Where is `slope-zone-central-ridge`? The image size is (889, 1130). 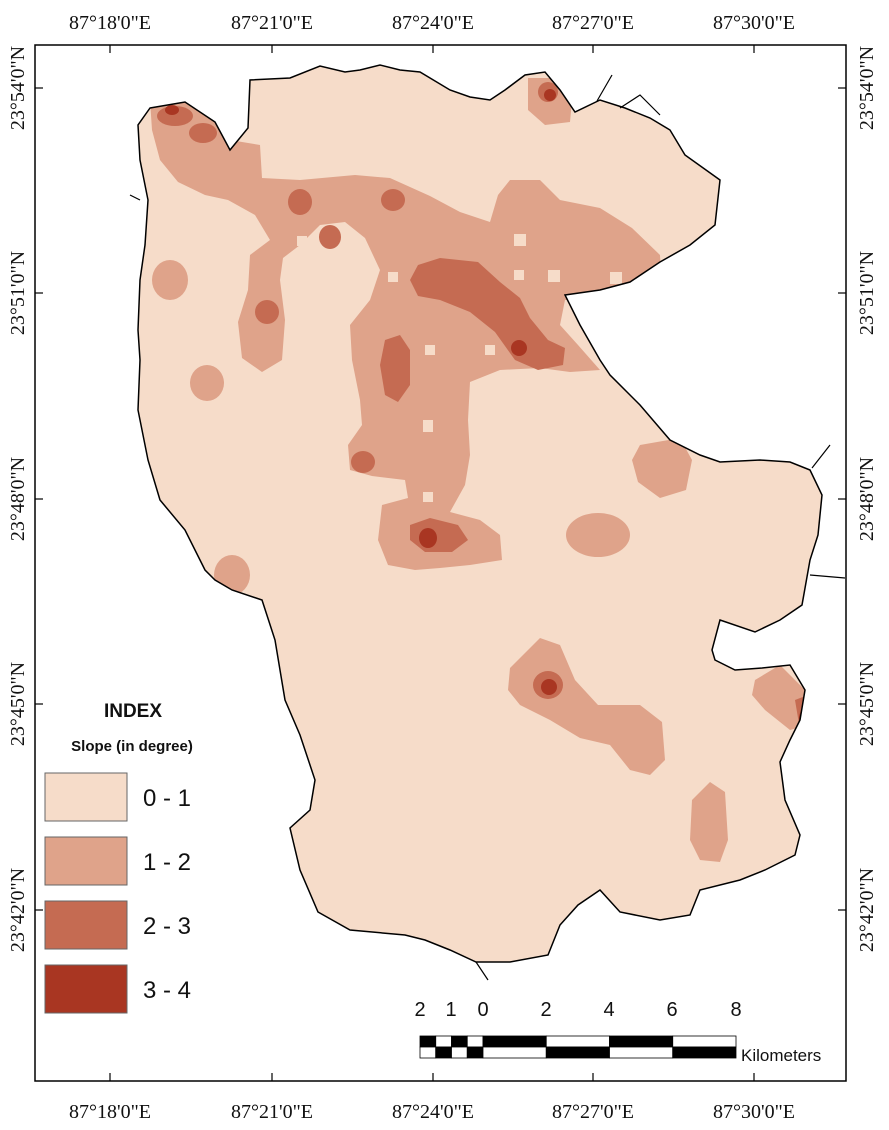
slope-zone-central-ridge is located at coordinates (487, 314).